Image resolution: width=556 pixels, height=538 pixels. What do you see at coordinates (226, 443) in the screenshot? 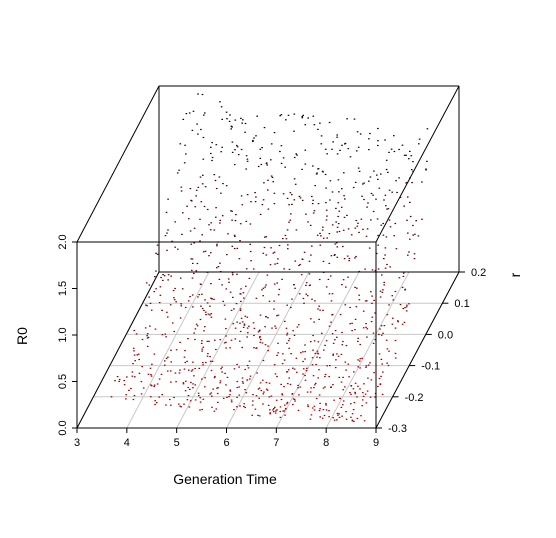
I see `x-tick-label: 6` at bounding box center [226, 443].